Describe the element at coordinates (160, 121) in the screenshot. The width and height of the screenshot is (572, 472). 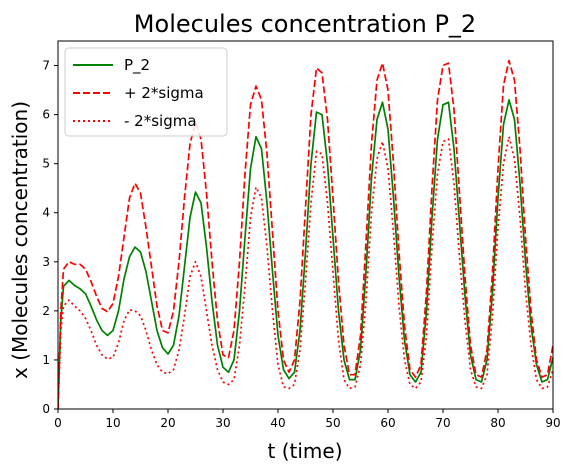
I see `legend-label-minus-2sigma: - 2*sigma` at that location.